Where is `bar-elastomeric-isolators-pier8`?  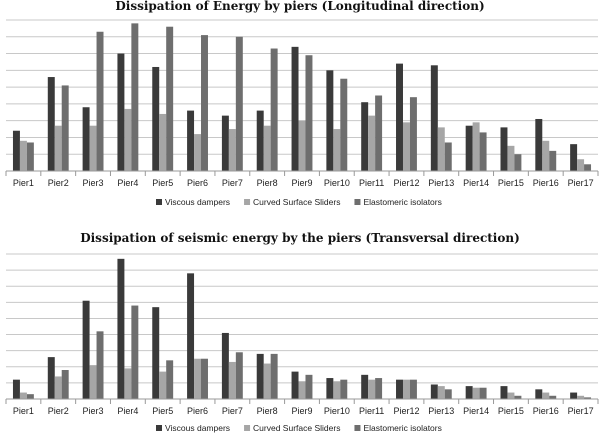 bar-elastomeric-isolators-pier8 is located at coordinates (274, 376).